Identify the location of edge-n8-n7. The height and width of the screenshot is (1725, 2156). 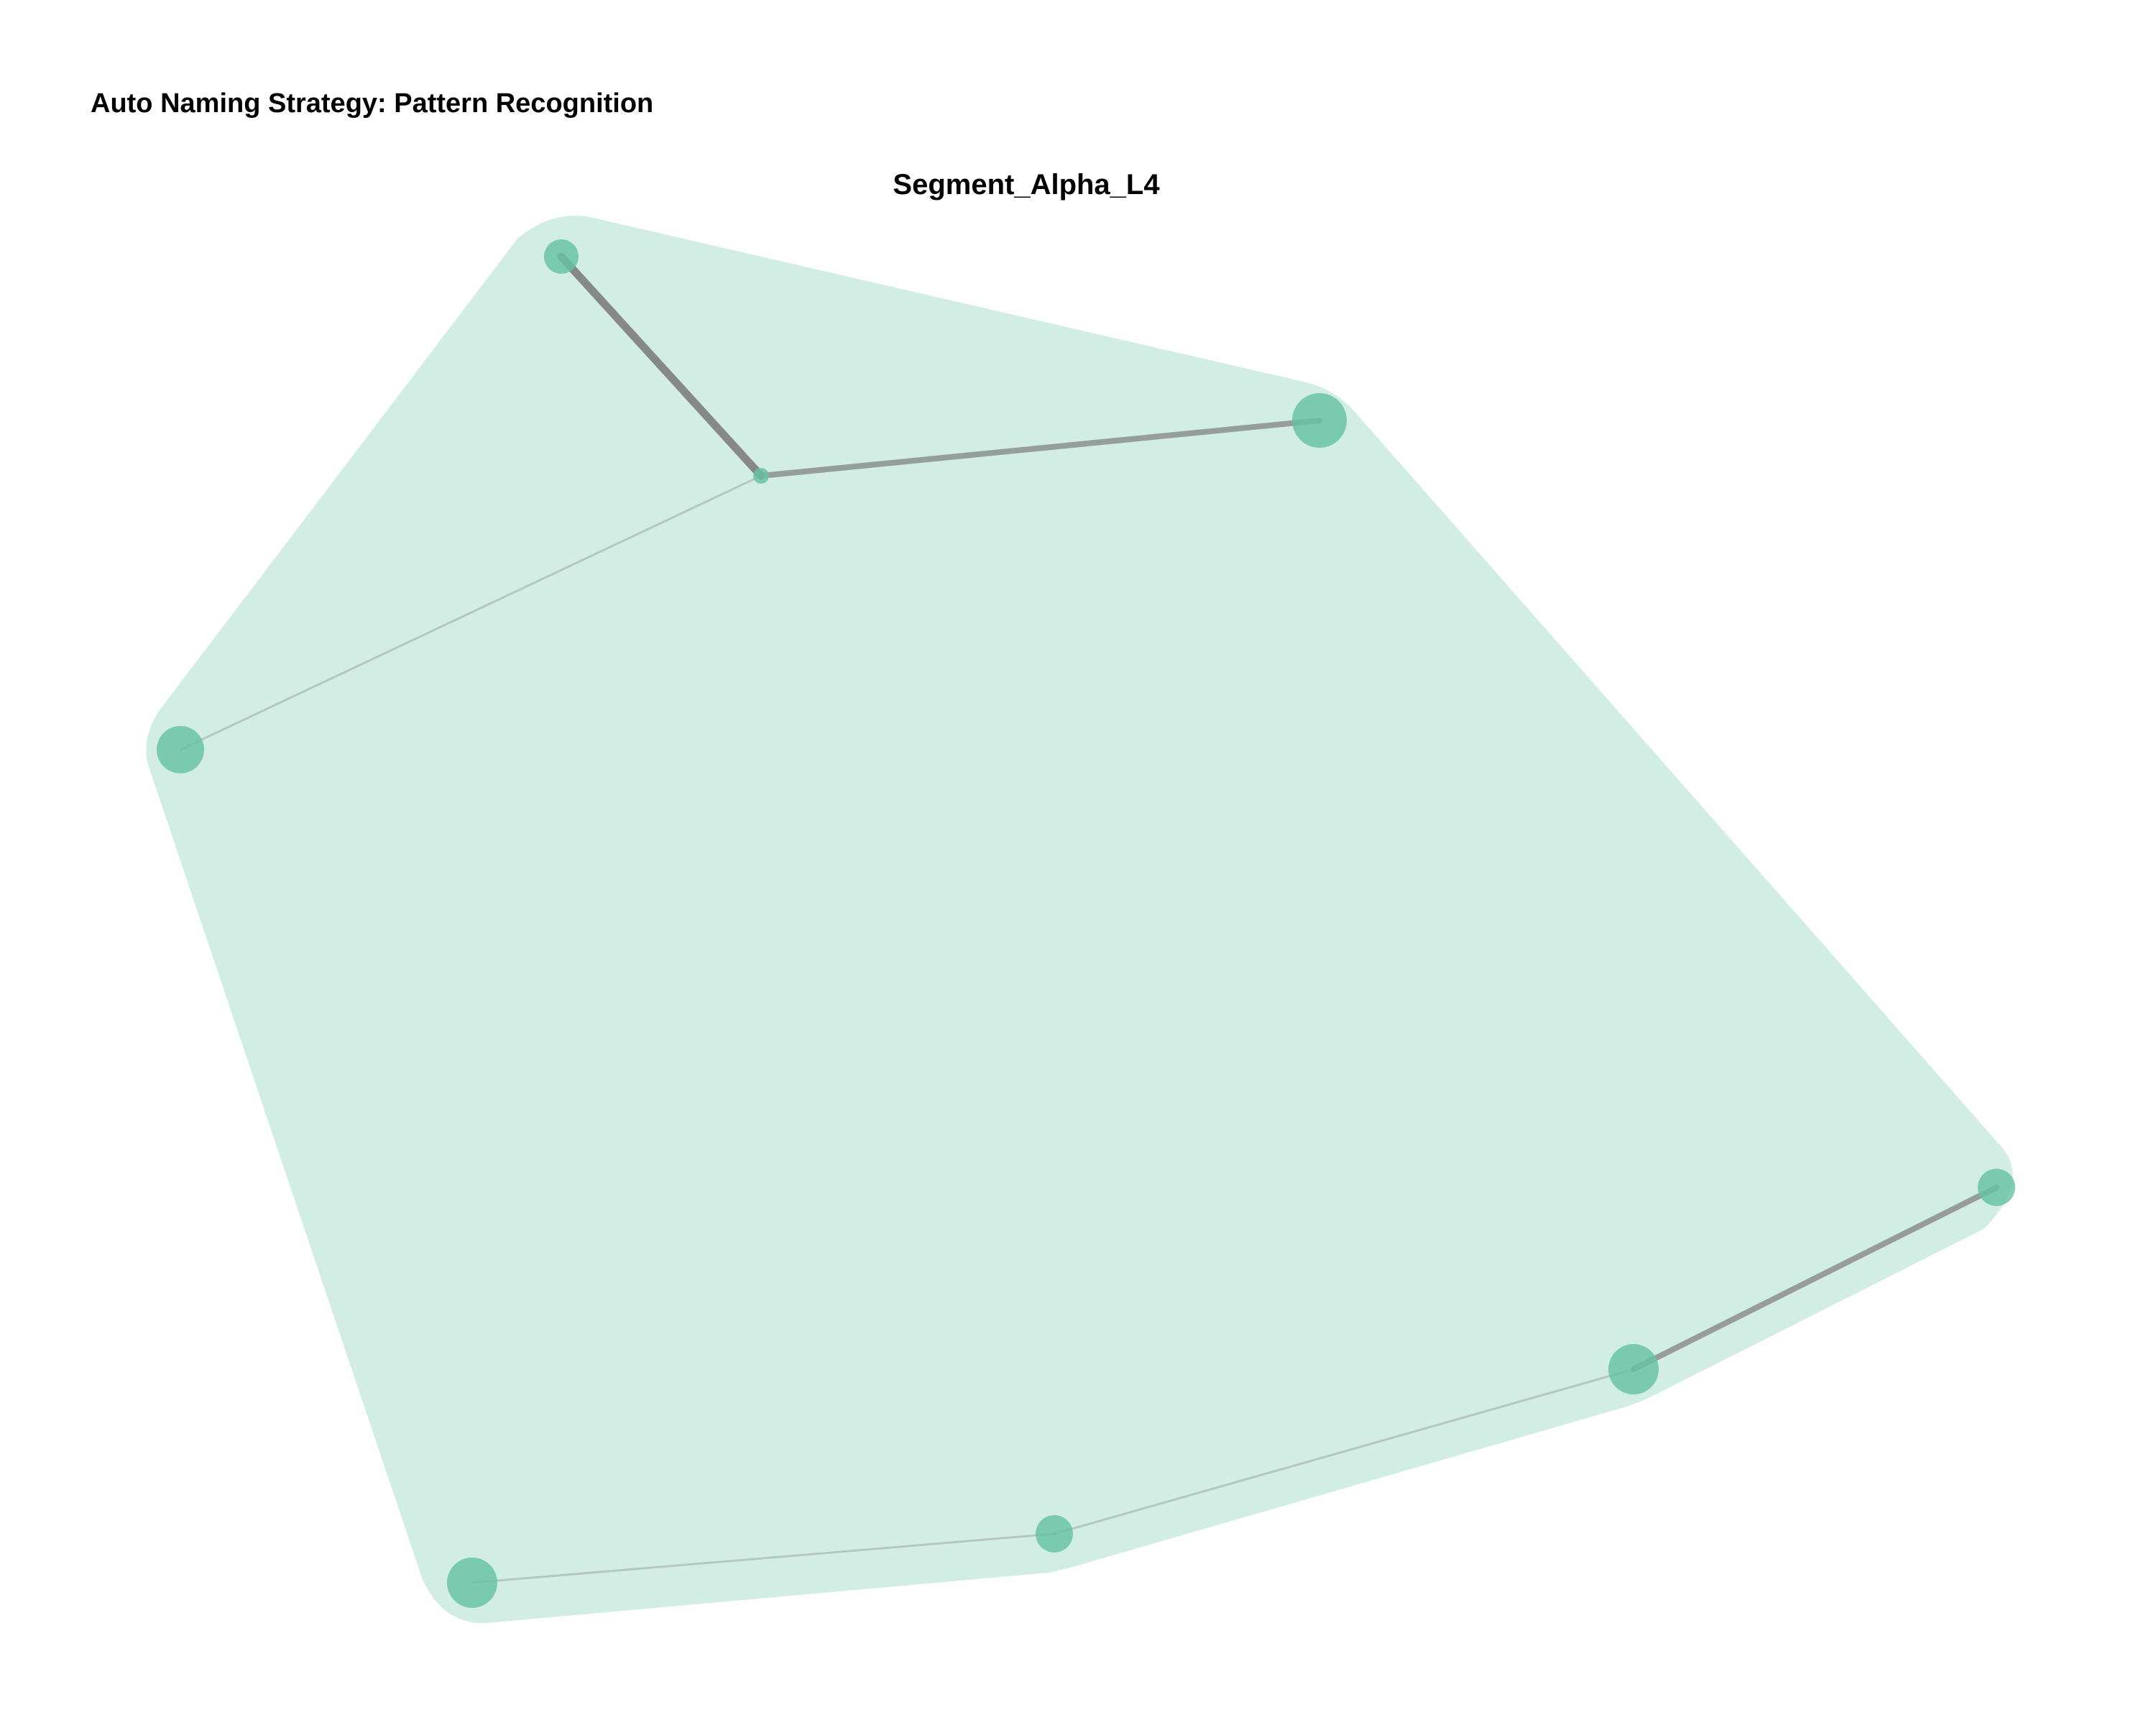
(1815, 1278).